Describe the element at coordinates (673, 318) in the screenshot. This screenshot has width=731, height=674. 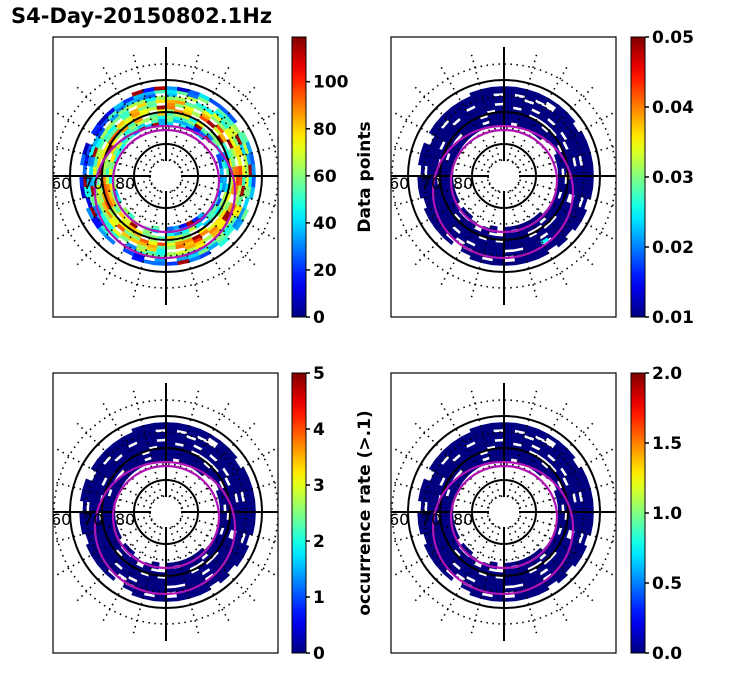
I see `colorbar-tick-label: 0.01` at that location.